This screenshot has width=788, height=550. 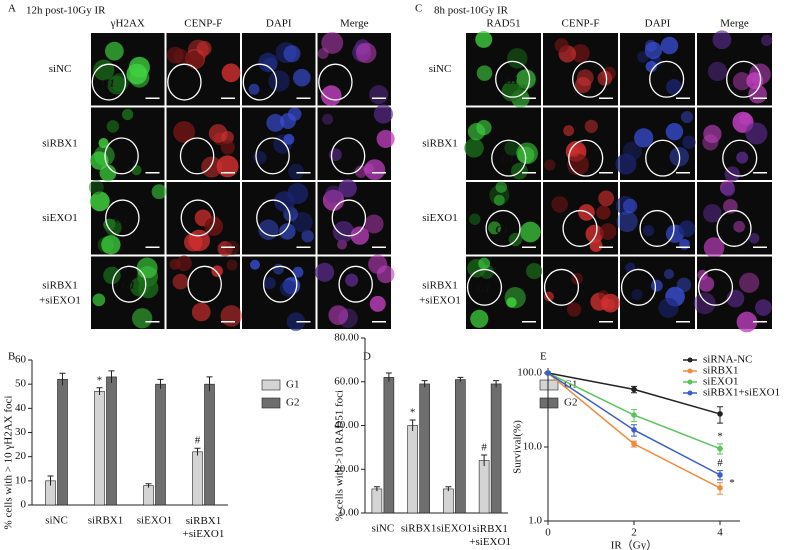 I want to click on column-header: RAD51, so click(x=503, y=24).